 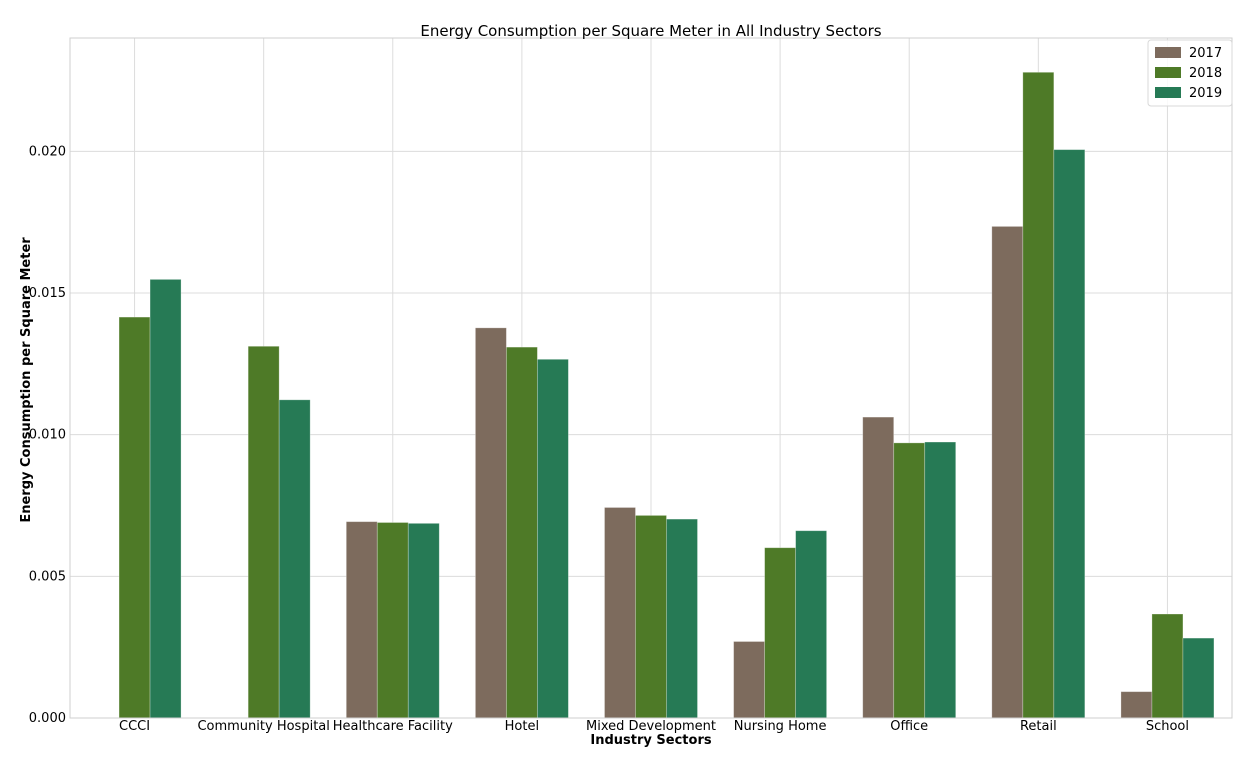 What do you see at coordinates (47, 718) in the screenshot?
I see `y-tick-label: 0.000` at bounding box center [47, 718].